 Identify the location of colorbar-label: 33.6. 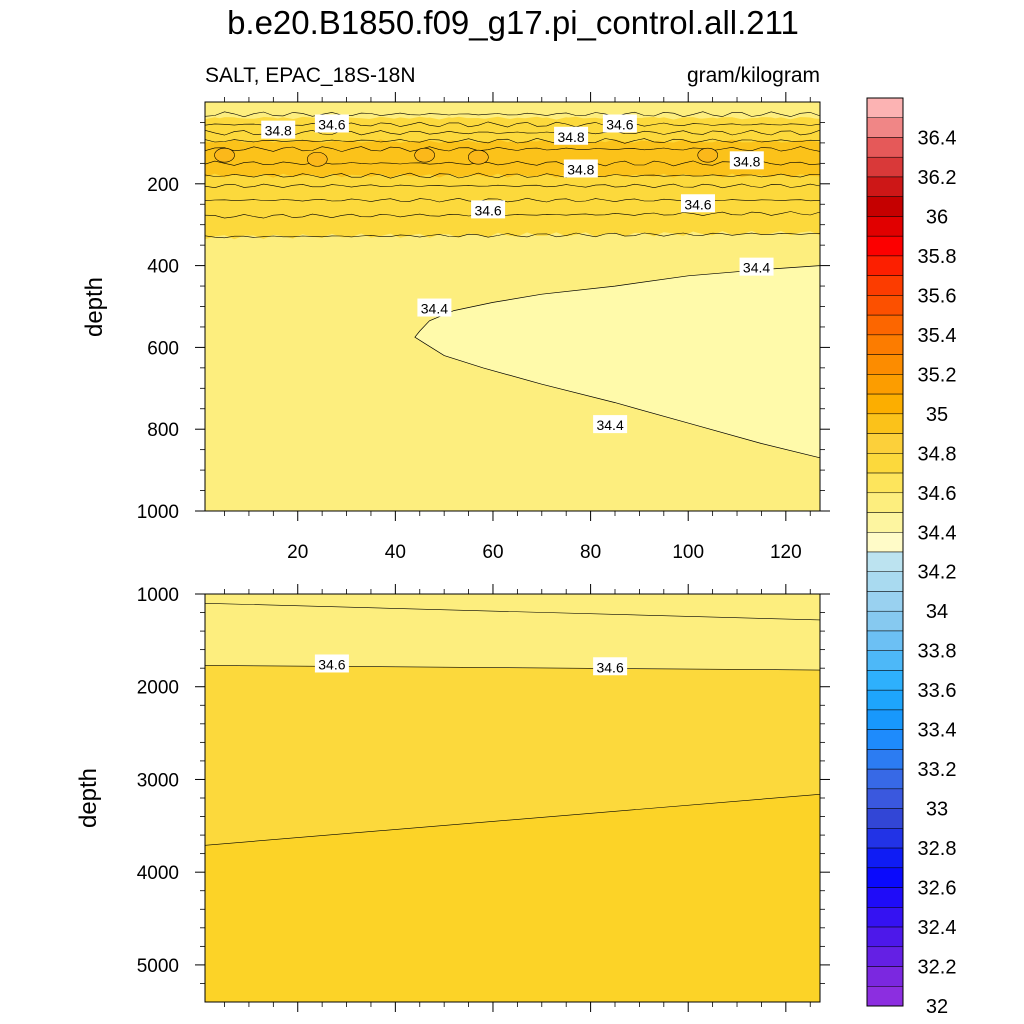
(937, 691).